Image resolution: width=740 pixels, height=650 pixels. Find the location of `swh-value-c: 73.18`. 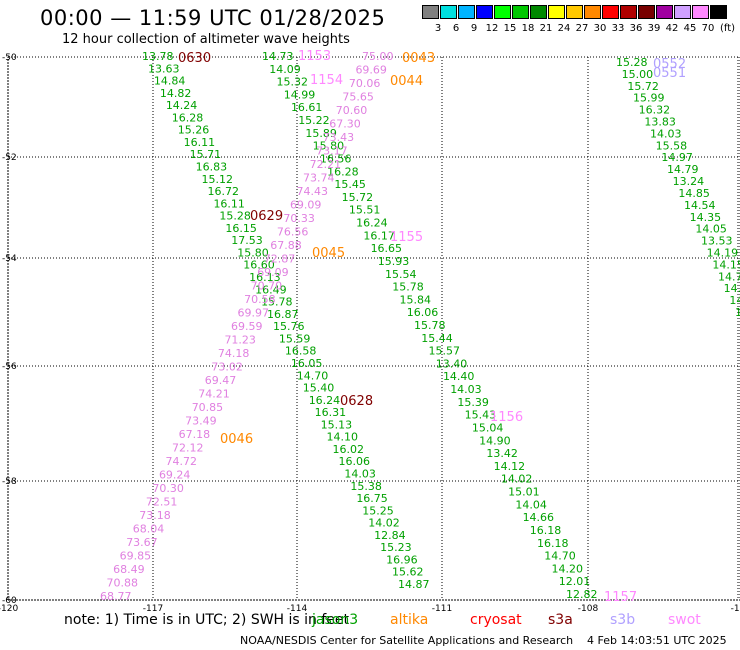

swh-value-c: 73.18 is located at coordinates (155, 515).